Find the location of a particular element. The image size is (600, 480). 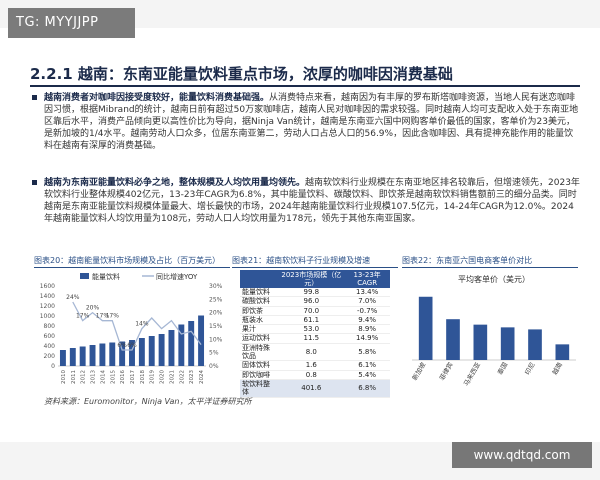

x-tick-label: 2016 is located at coordinates (123, 377).